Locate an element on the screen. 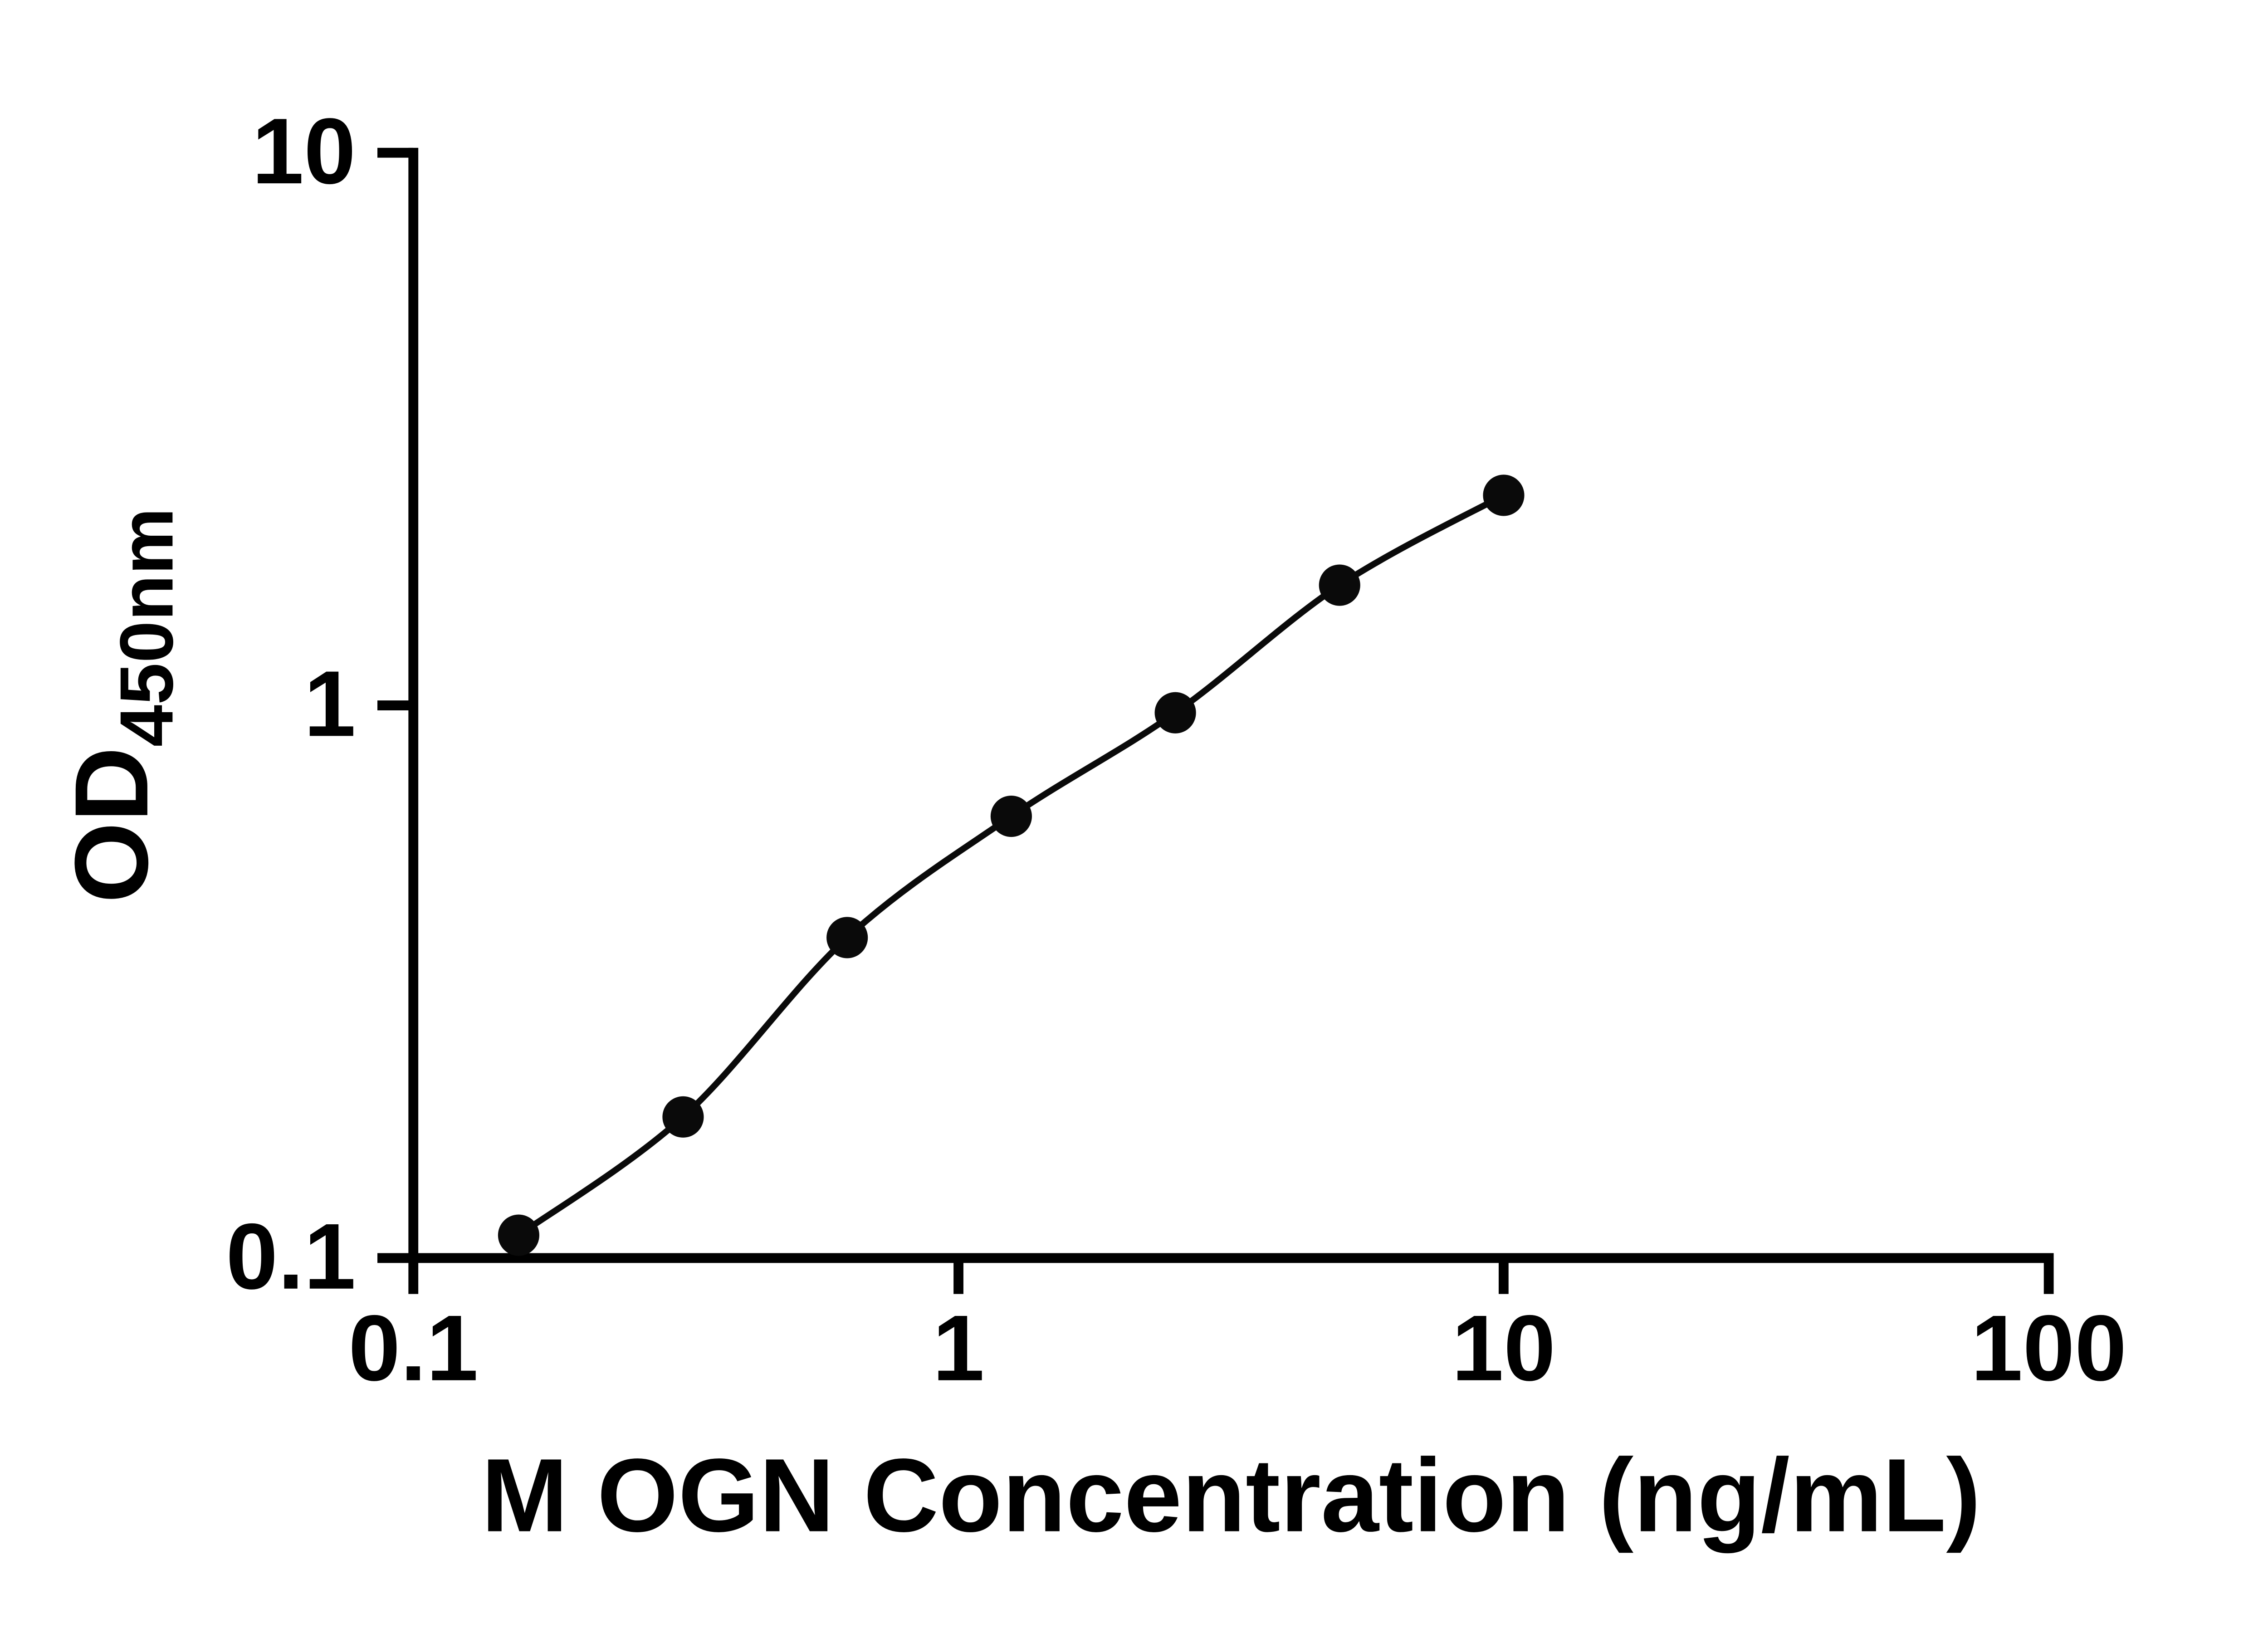 Image resolution: width=2268 pixels, height=1633 pixels. x-tick-label: 1 is located at coordinates (959, 1348).